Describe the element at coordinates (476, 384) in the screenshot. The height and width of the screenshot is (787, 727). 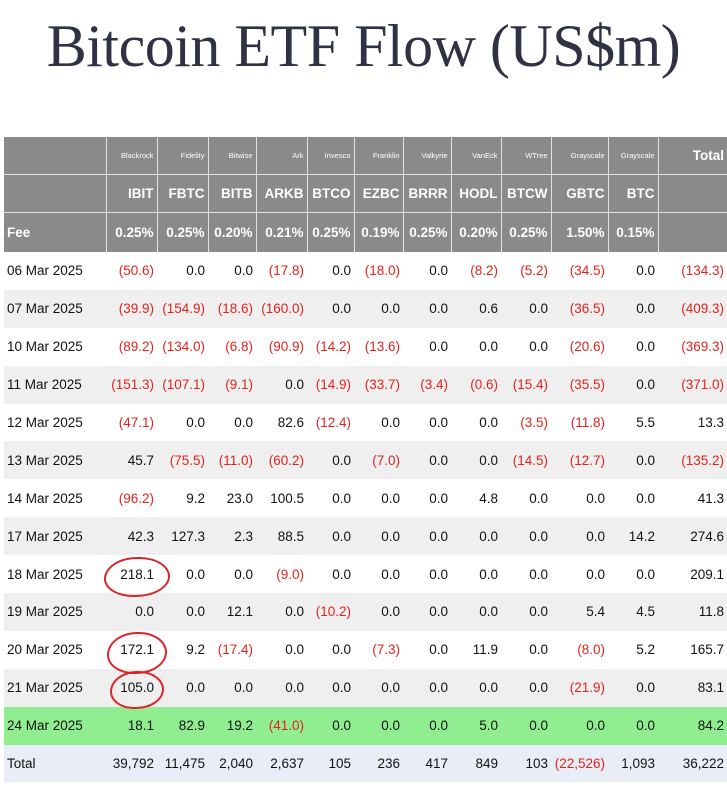
I see `flow-cell: (0.6)` at that location.